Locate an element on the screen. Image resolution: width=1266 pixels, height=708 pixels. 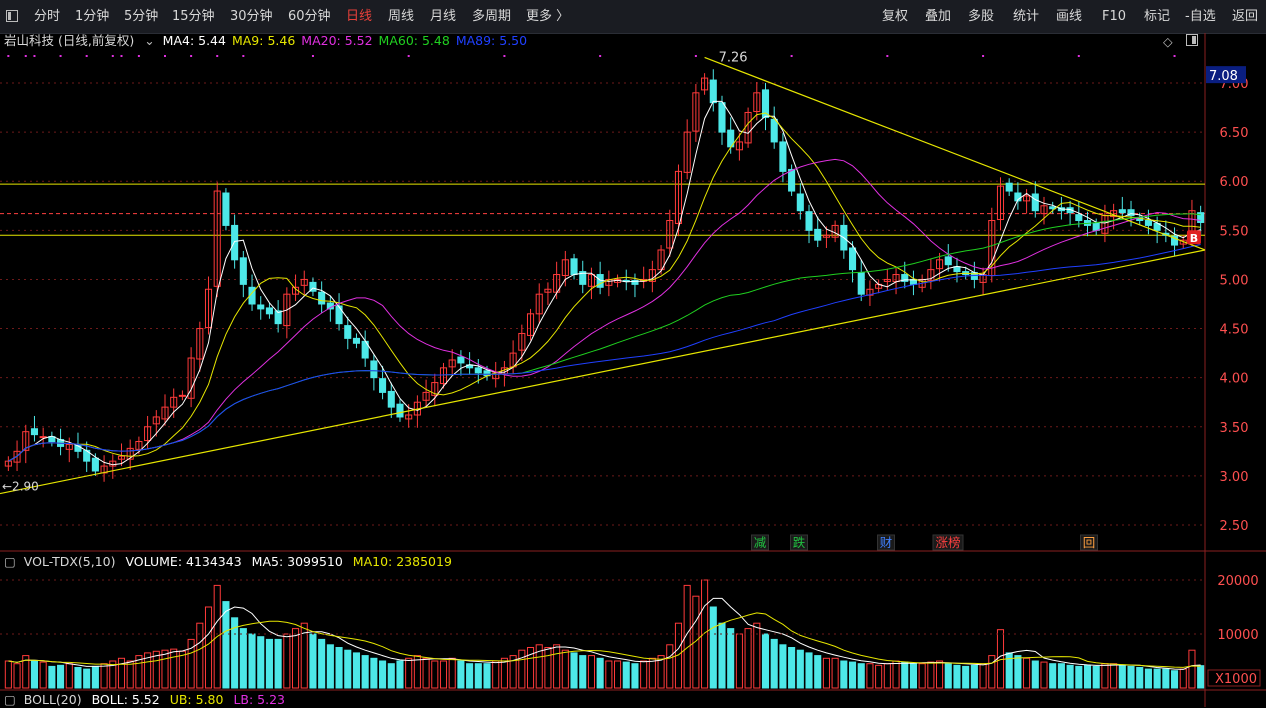
tab-10: 更多 〉 is located at coordinates (548, 16).